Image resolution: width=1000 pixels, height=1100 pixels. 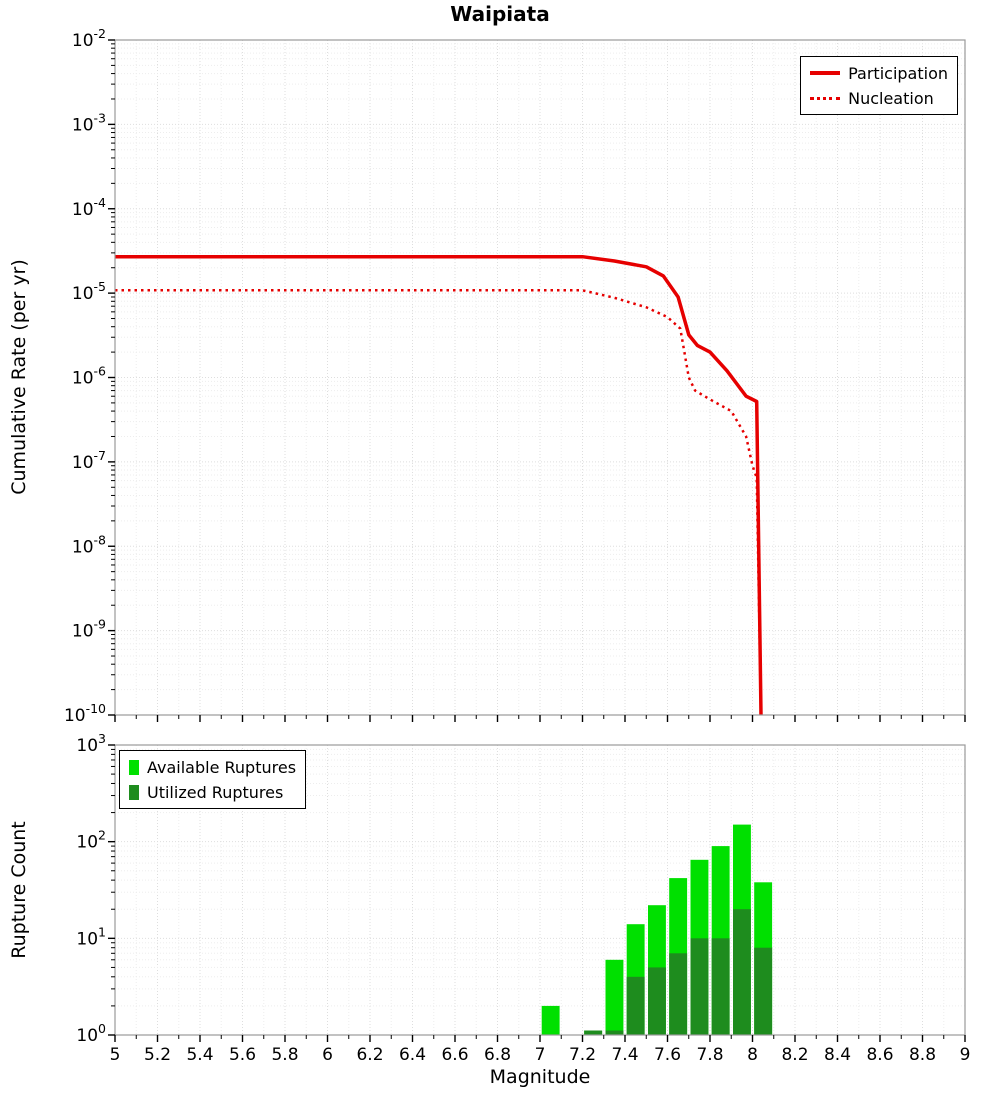 What do you see at coordinates (134, 792) in the screenshot?
I see `utilized-ruptures-swatch` at bounding box center [134, 792].